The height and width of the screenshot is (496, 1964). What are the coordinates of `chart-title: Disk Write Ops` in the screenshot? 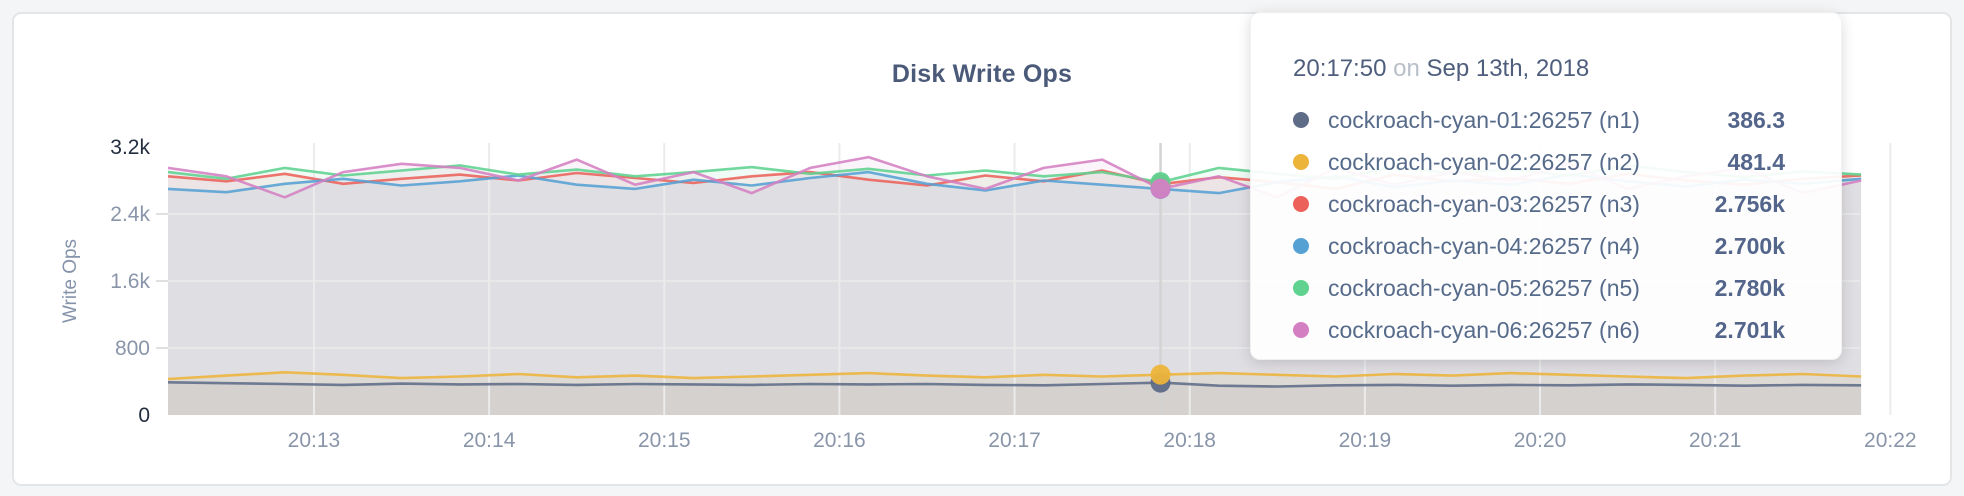 It's located at (982, 74).